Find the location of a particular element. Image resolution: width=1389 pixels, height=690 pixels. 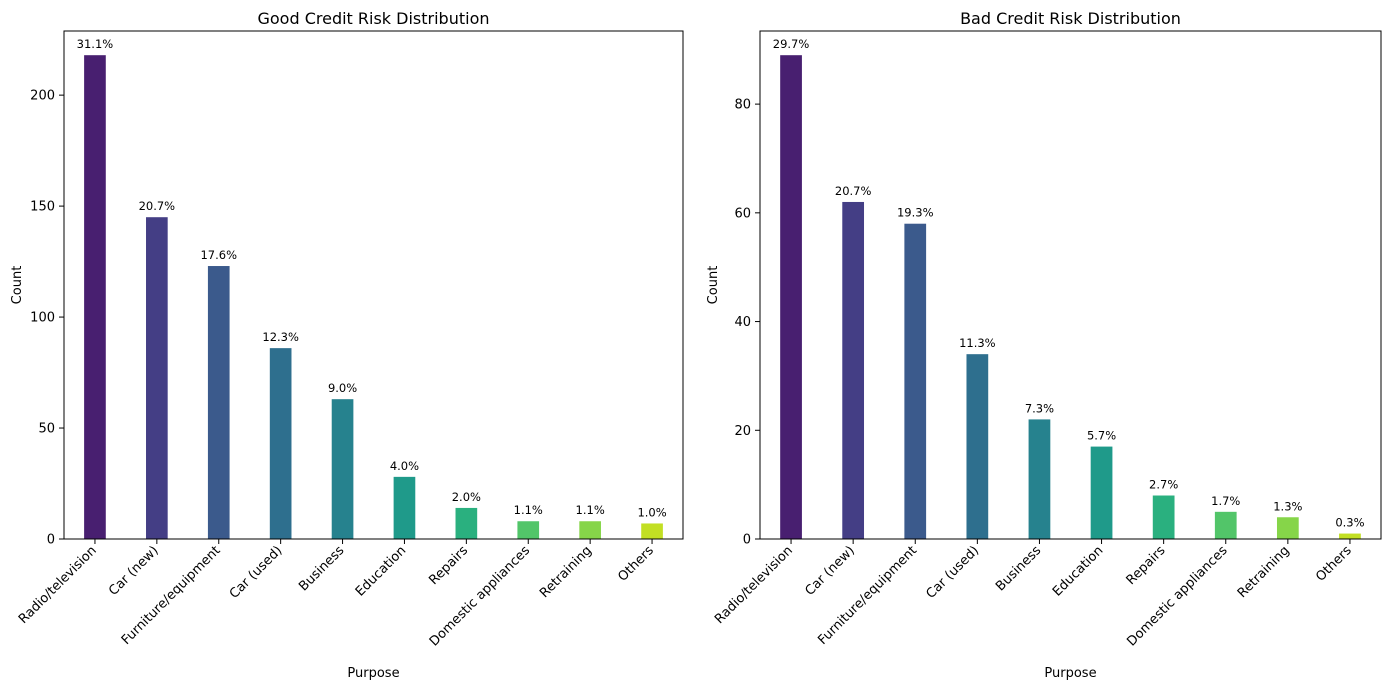

good-credit-bar-car-new is located at coordinates (157, 378).